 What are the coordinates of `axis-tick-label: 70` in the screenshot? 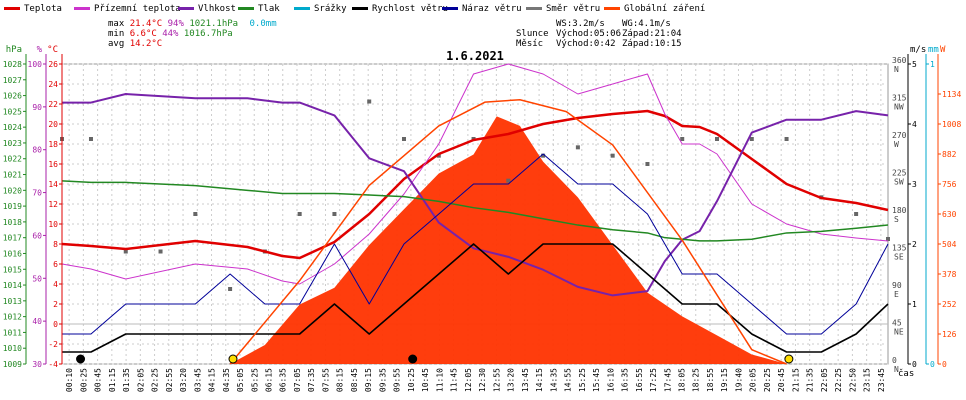 It's located at (37, 193).